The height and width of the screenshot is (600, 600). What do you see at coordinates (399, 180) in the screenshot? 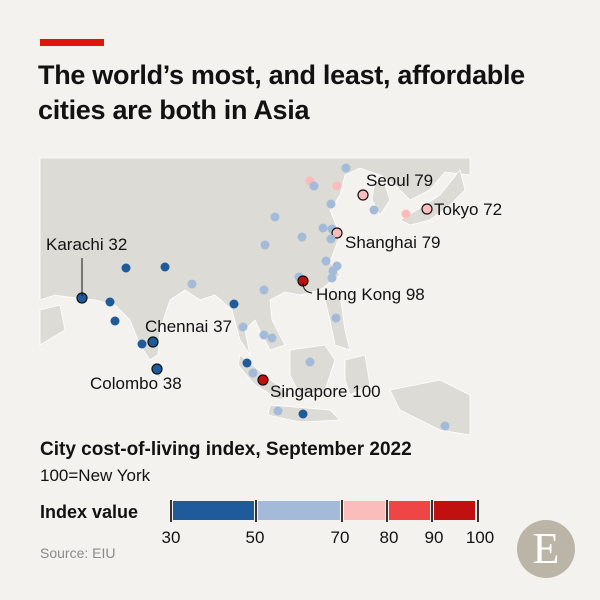
I see `label-seoul: Seoul 79` at bounding box center [399, 180].